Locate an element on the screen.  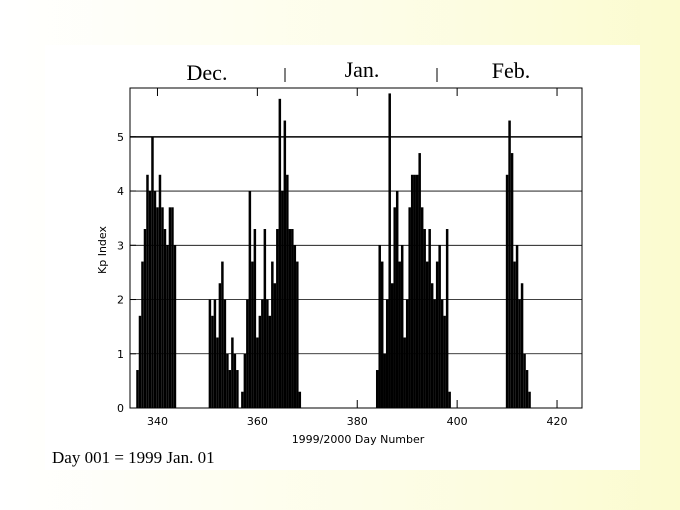
month-label: Dec. is located at coordinates (207, 72).